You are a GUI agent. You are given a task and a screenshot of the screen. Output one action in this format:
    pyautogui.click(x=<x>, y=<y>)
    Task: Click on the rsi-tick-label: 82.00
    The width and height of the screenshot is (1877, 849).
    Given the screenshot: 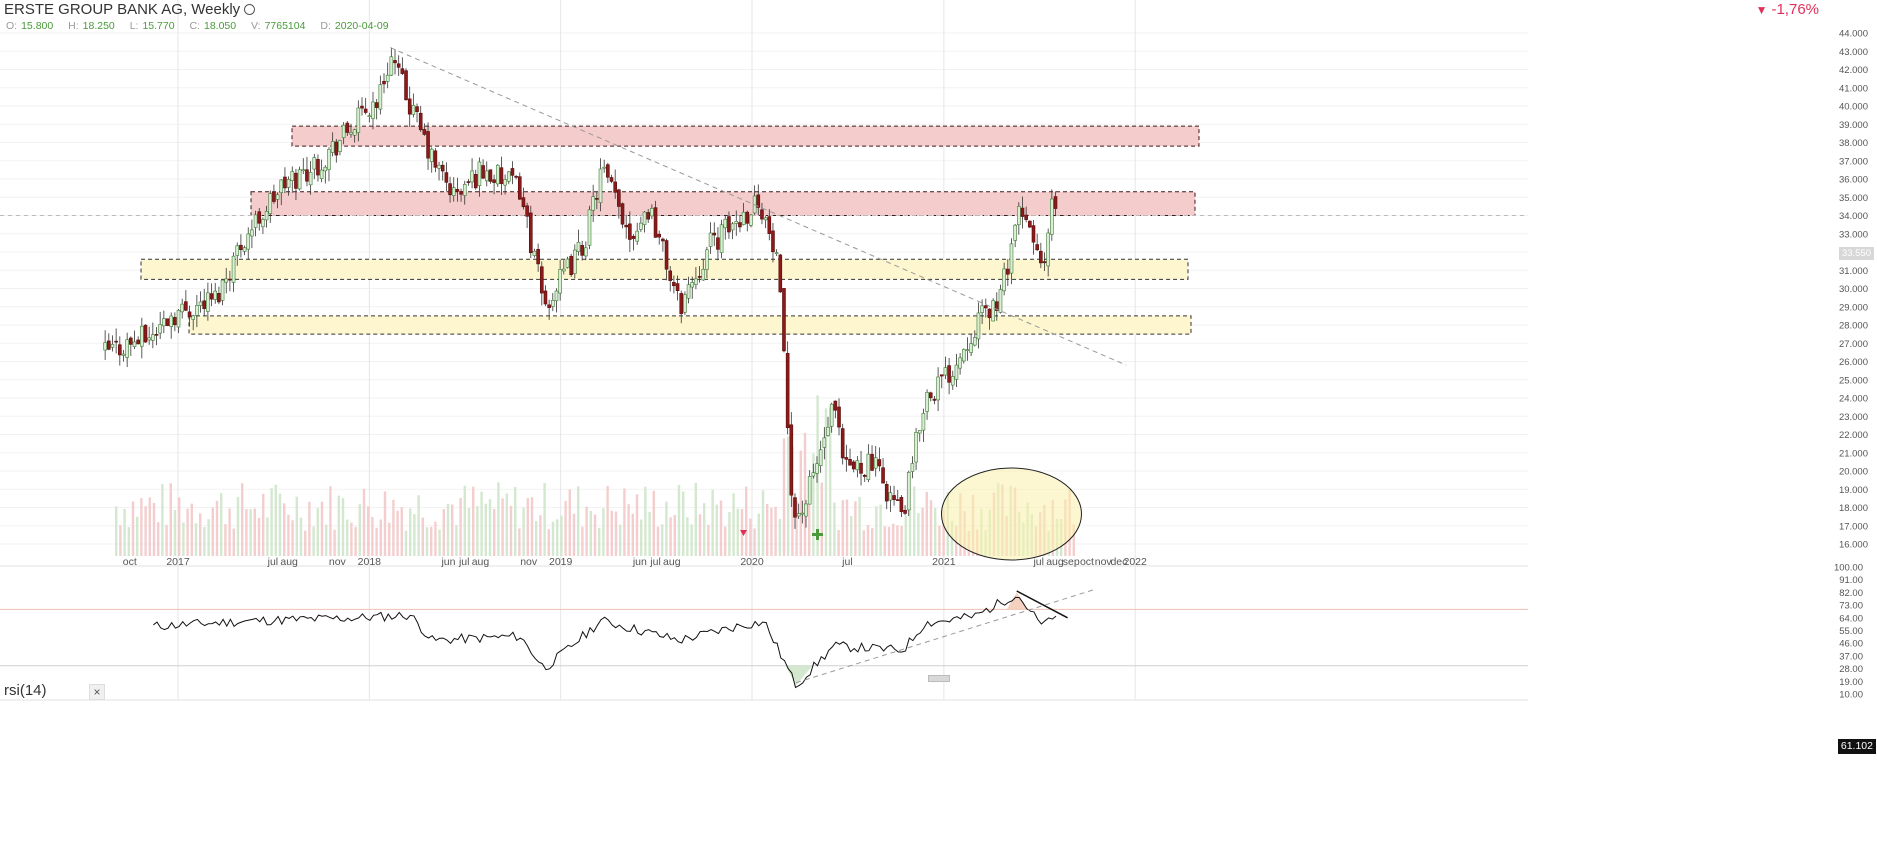 What is the action you would take?
    pyautogui.click(x=1851, y=593)
    